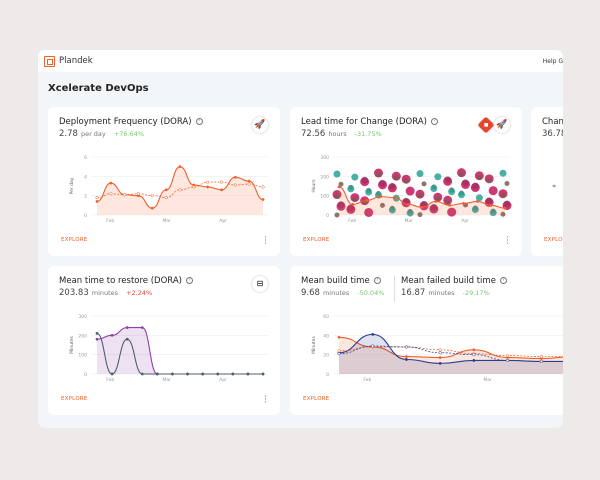  I want to click on y-axis-label: Minutes, so click(72, 344).